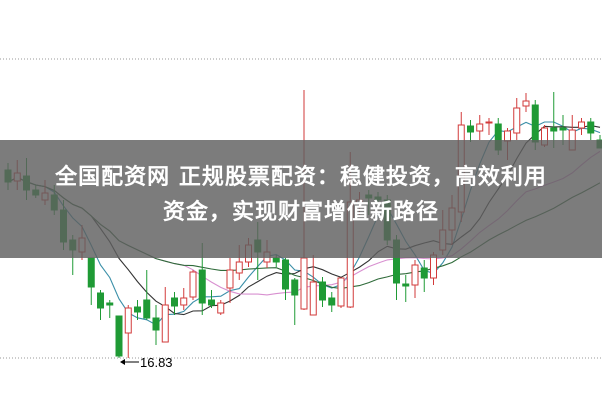 The height and width of the screenshot is (401, 602). I want to click on low-arrowhead-icon, so click(122, 362).